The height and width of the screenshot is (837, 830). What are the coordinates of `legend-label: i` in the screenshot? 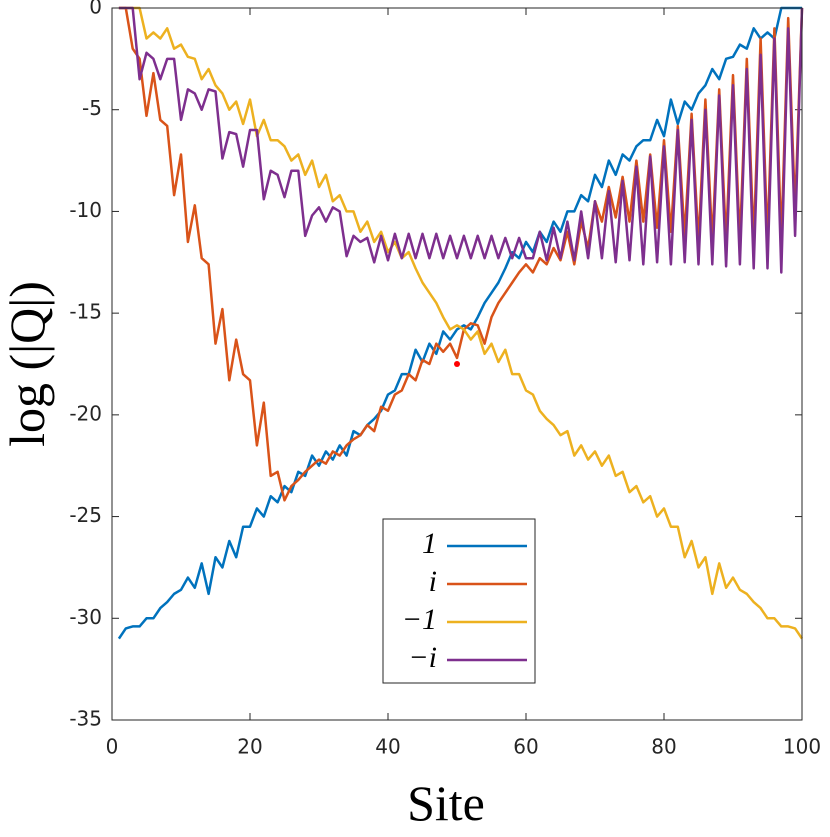 It's located at (433, 581).